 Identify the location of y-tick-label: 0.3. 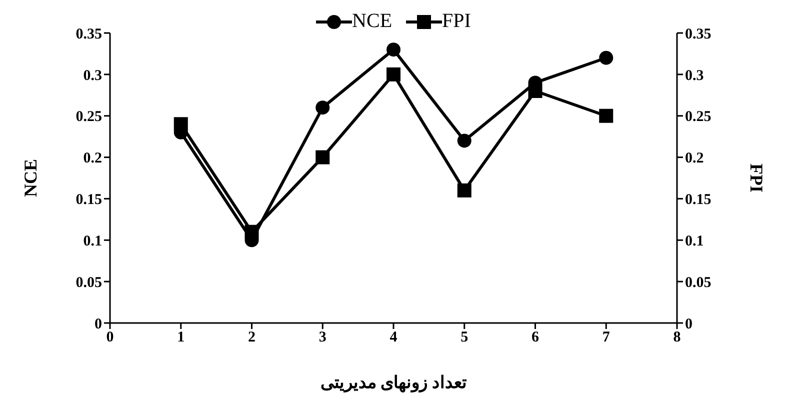
(92, 76).